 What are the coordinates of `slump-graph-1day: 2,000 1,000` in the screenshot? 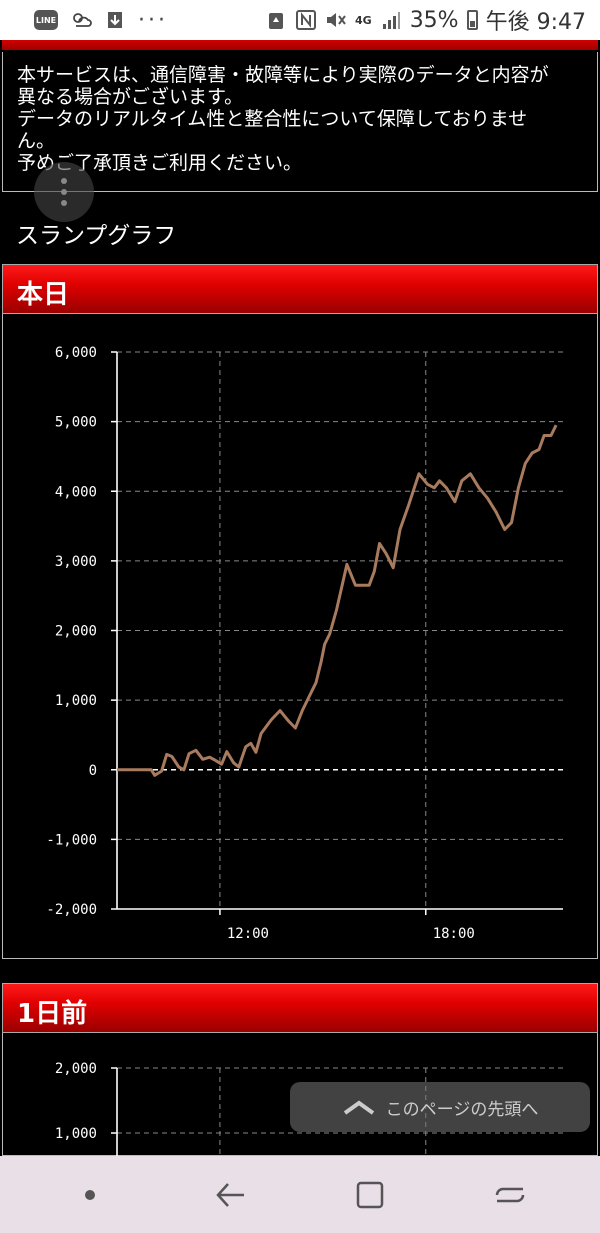 It's located at (309, 1108).